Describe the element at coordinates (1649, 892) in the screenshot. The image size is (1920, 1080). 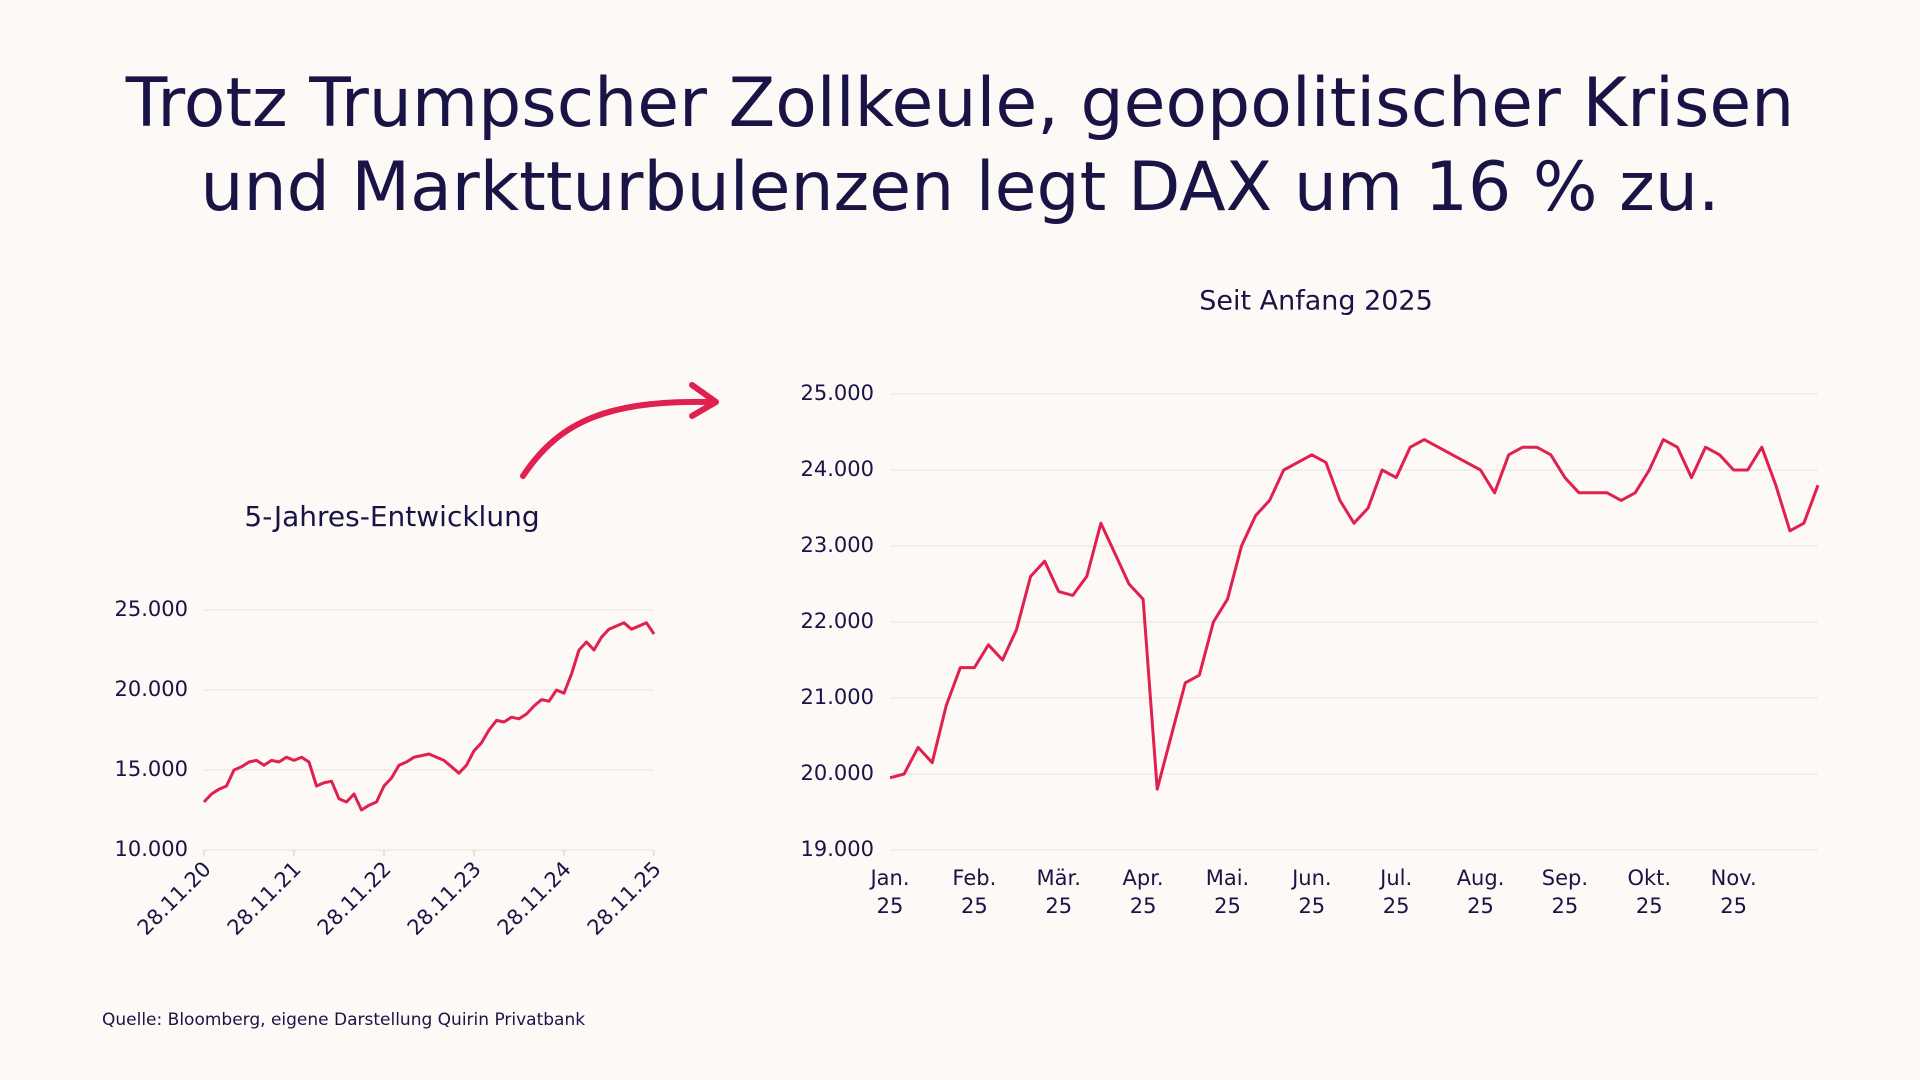
I see `x-tick-label: Okt. 25` at that location.